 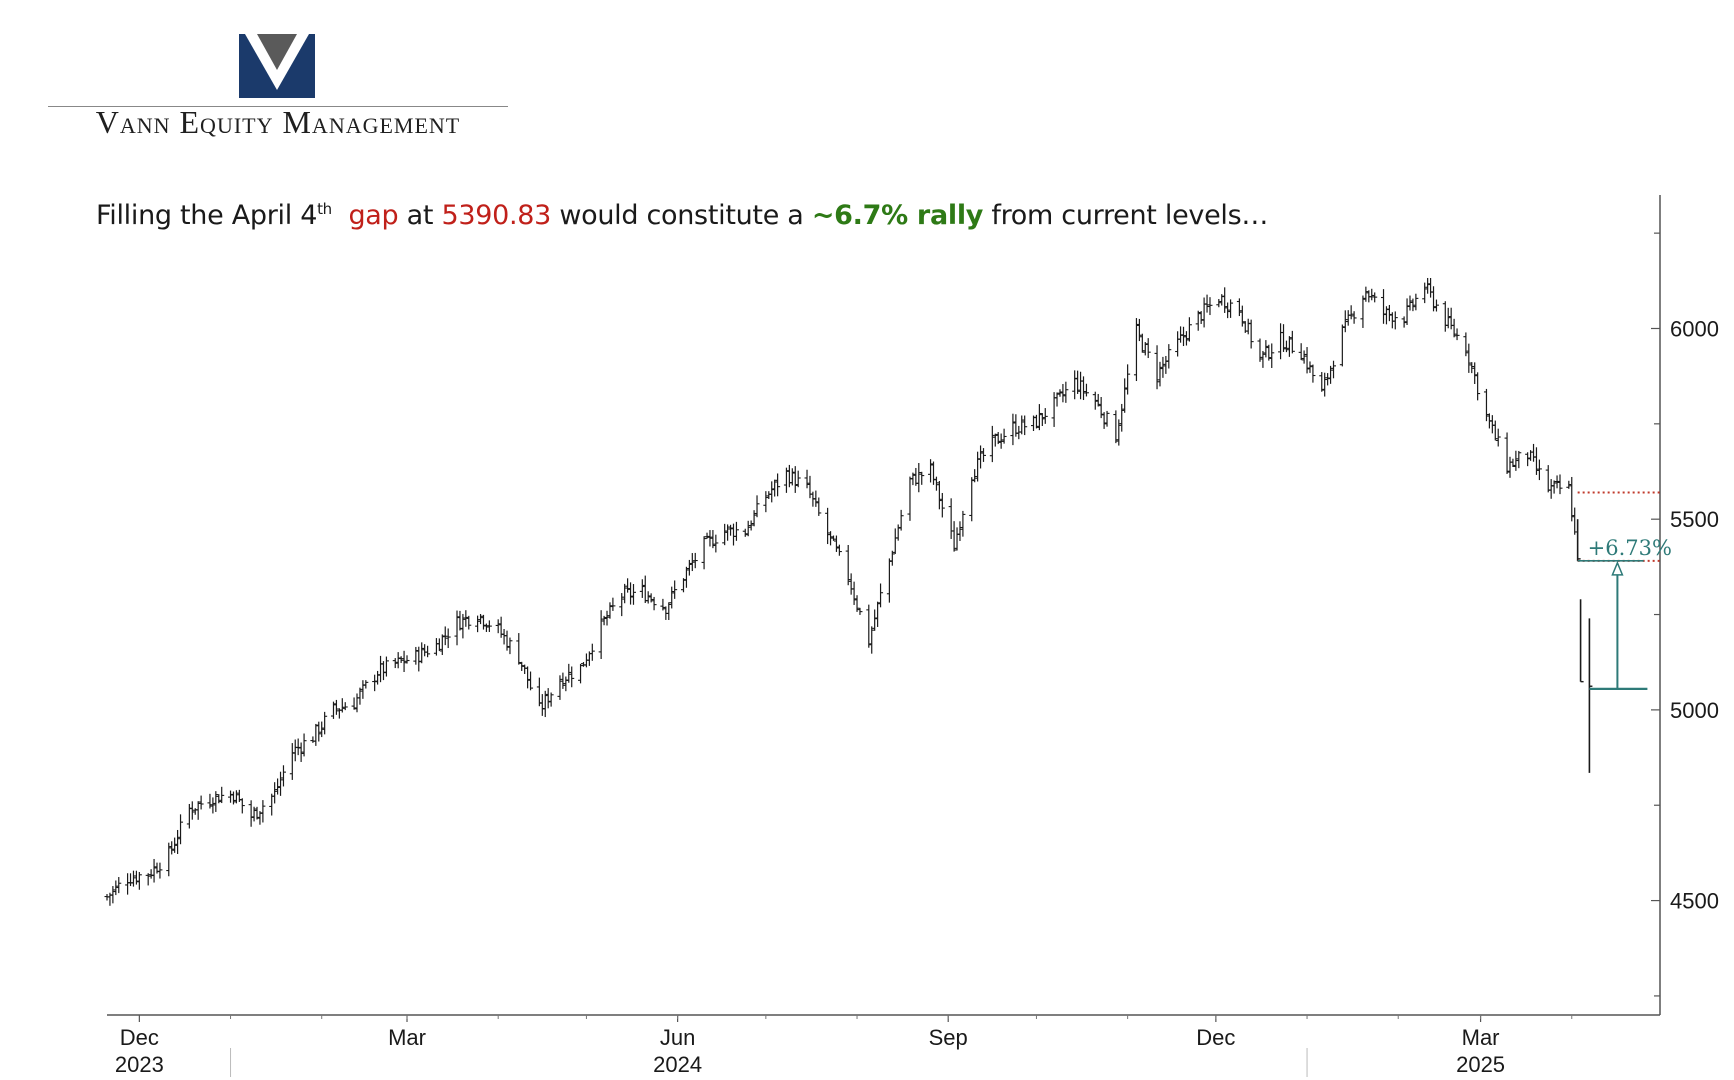 I want to click on y-tick-label: 4500, so click(x=1694, y=901).